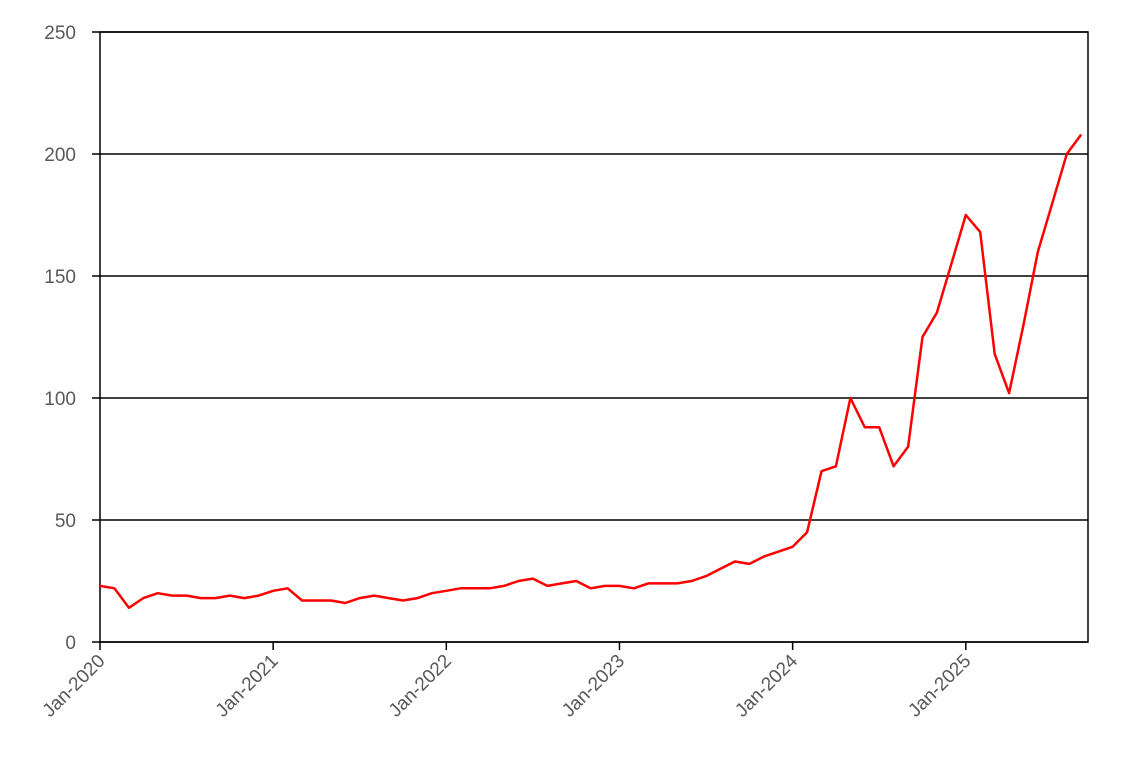  Describe the element at coordinates (70, 643) in the screenshot. I see `y-tick-label: 0` at that location.